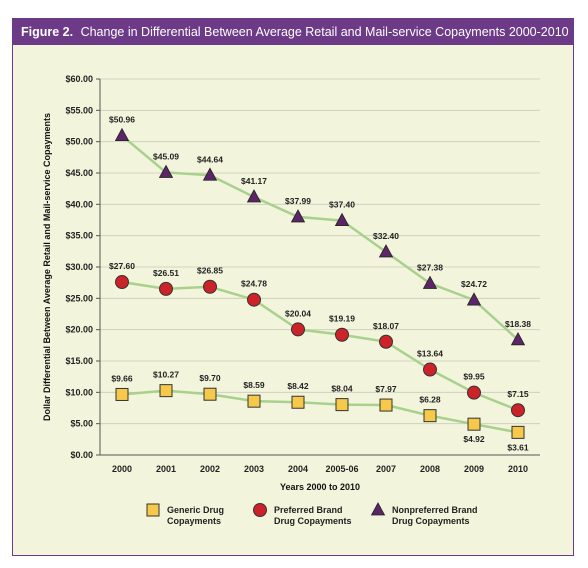  I want to click on legend-label-generic: Copayments, so click(194, 521).